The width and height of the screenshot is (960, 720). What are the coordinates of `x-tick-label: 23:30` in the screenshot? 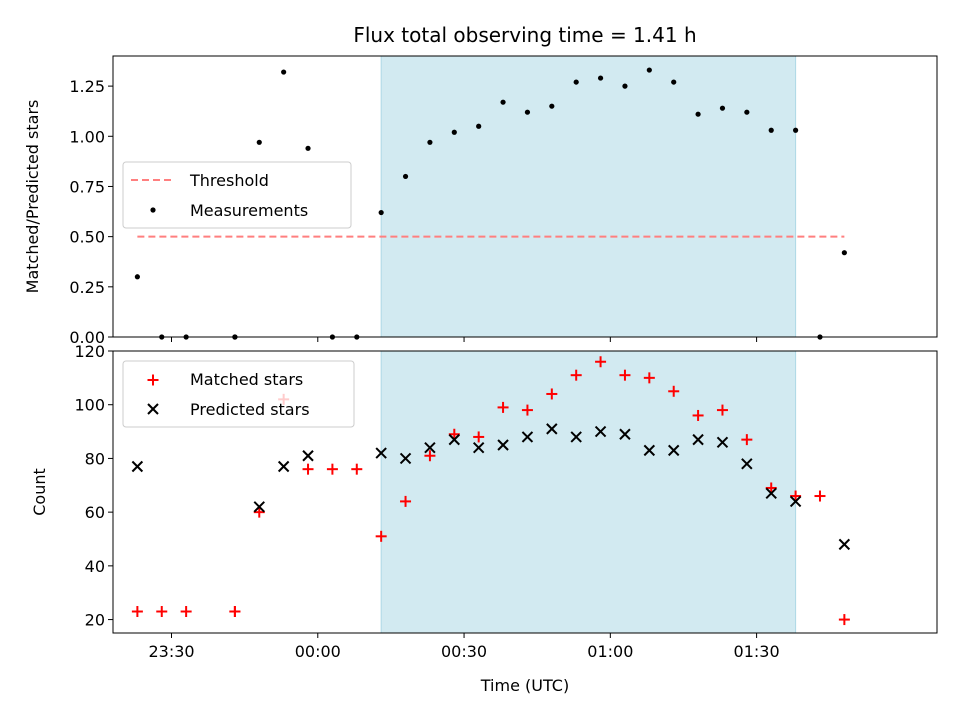 It's located at (171, 651).